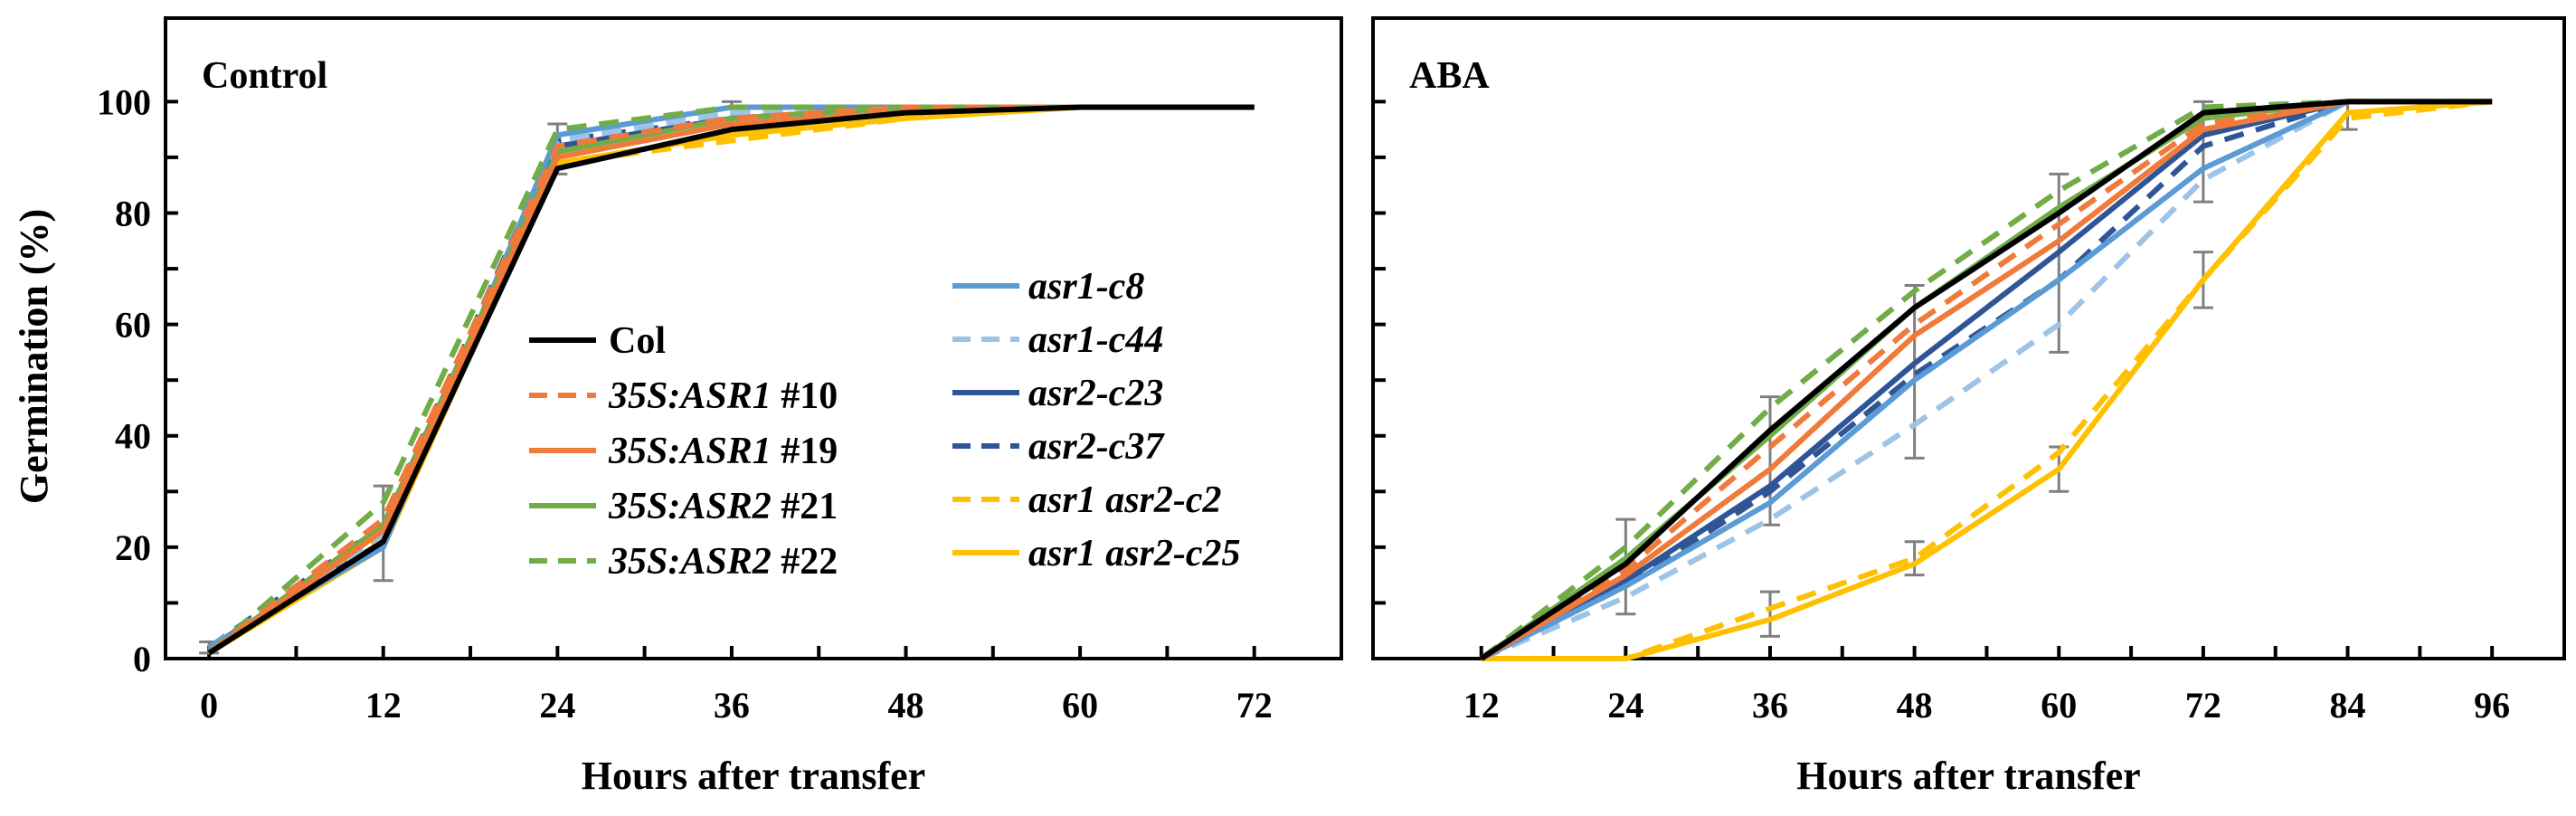 The height and width of the screenshot is (816, 2576). I want to click on legend-item-col: Col, so click(598, 341).